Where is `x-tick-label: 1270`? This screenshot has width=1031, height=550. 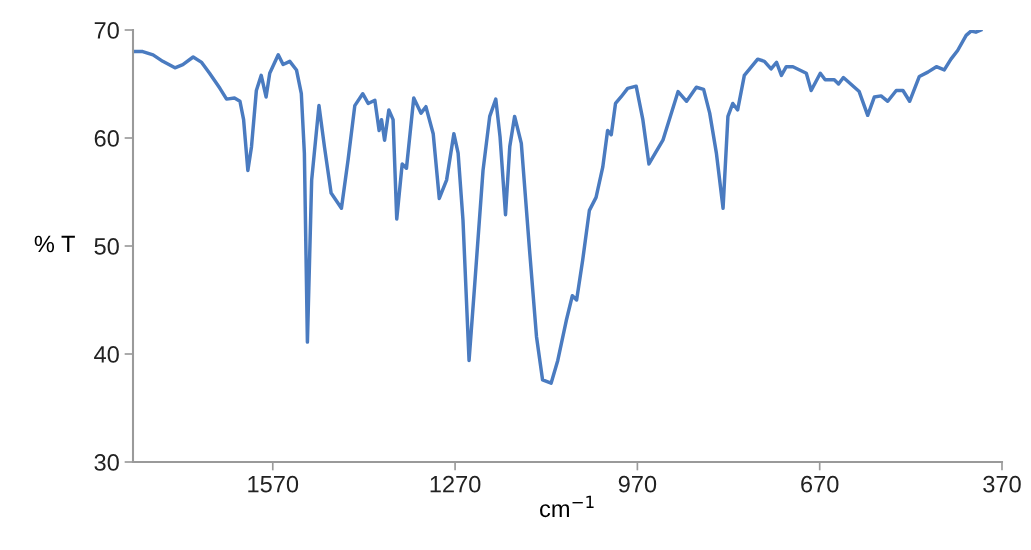 x-tick-label: 1270 is located at coordinates (455, 484).